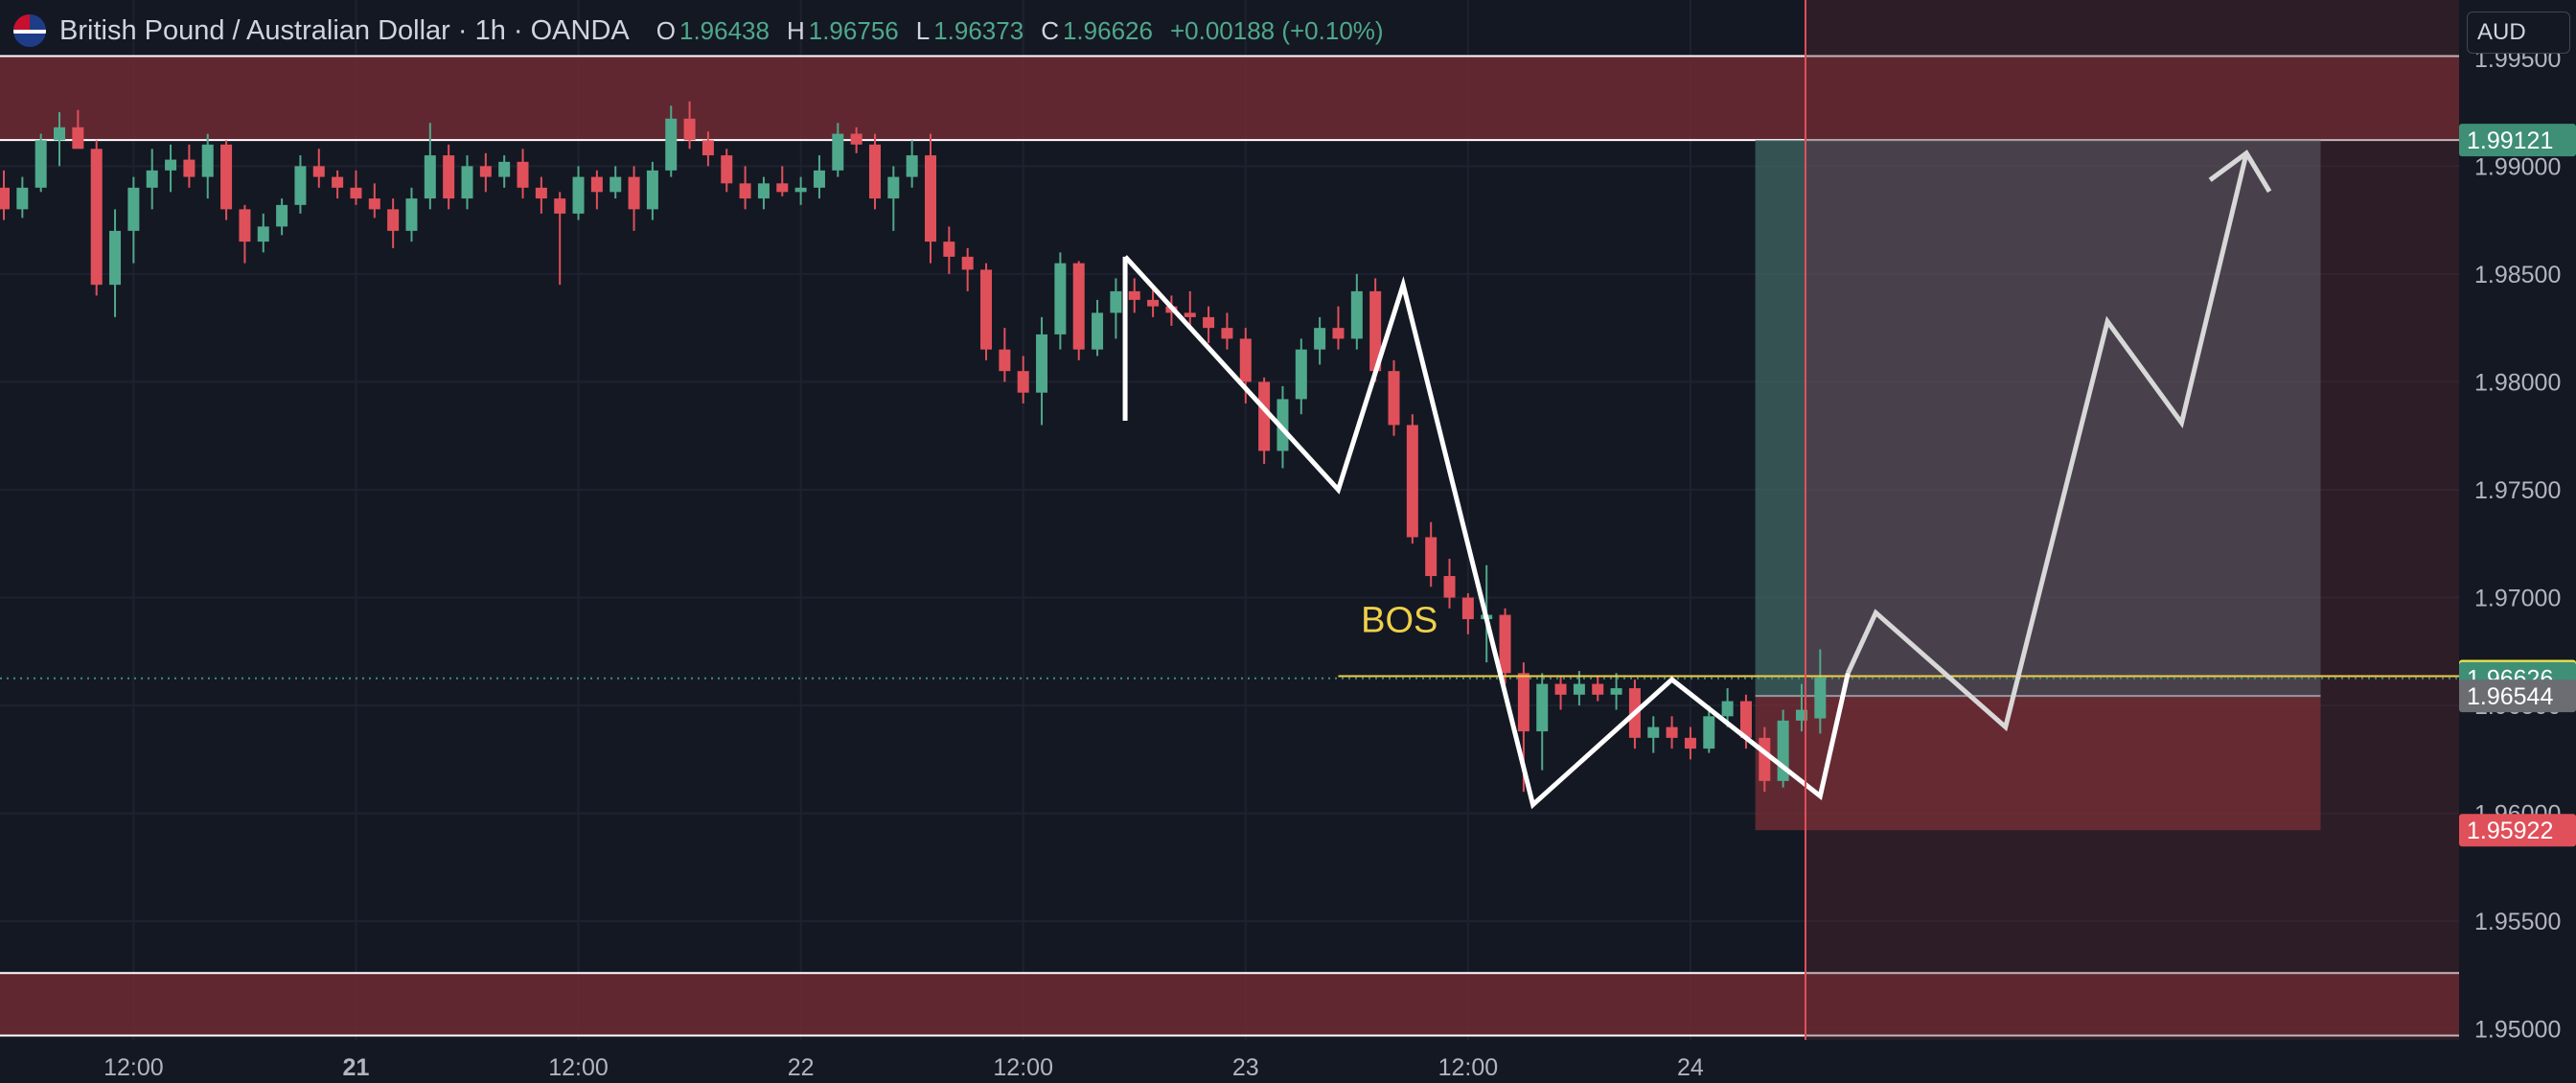 The width and height of the screenshot is (2576, 1083). I want to click on lower-support-zone, so click(1229, 1005).